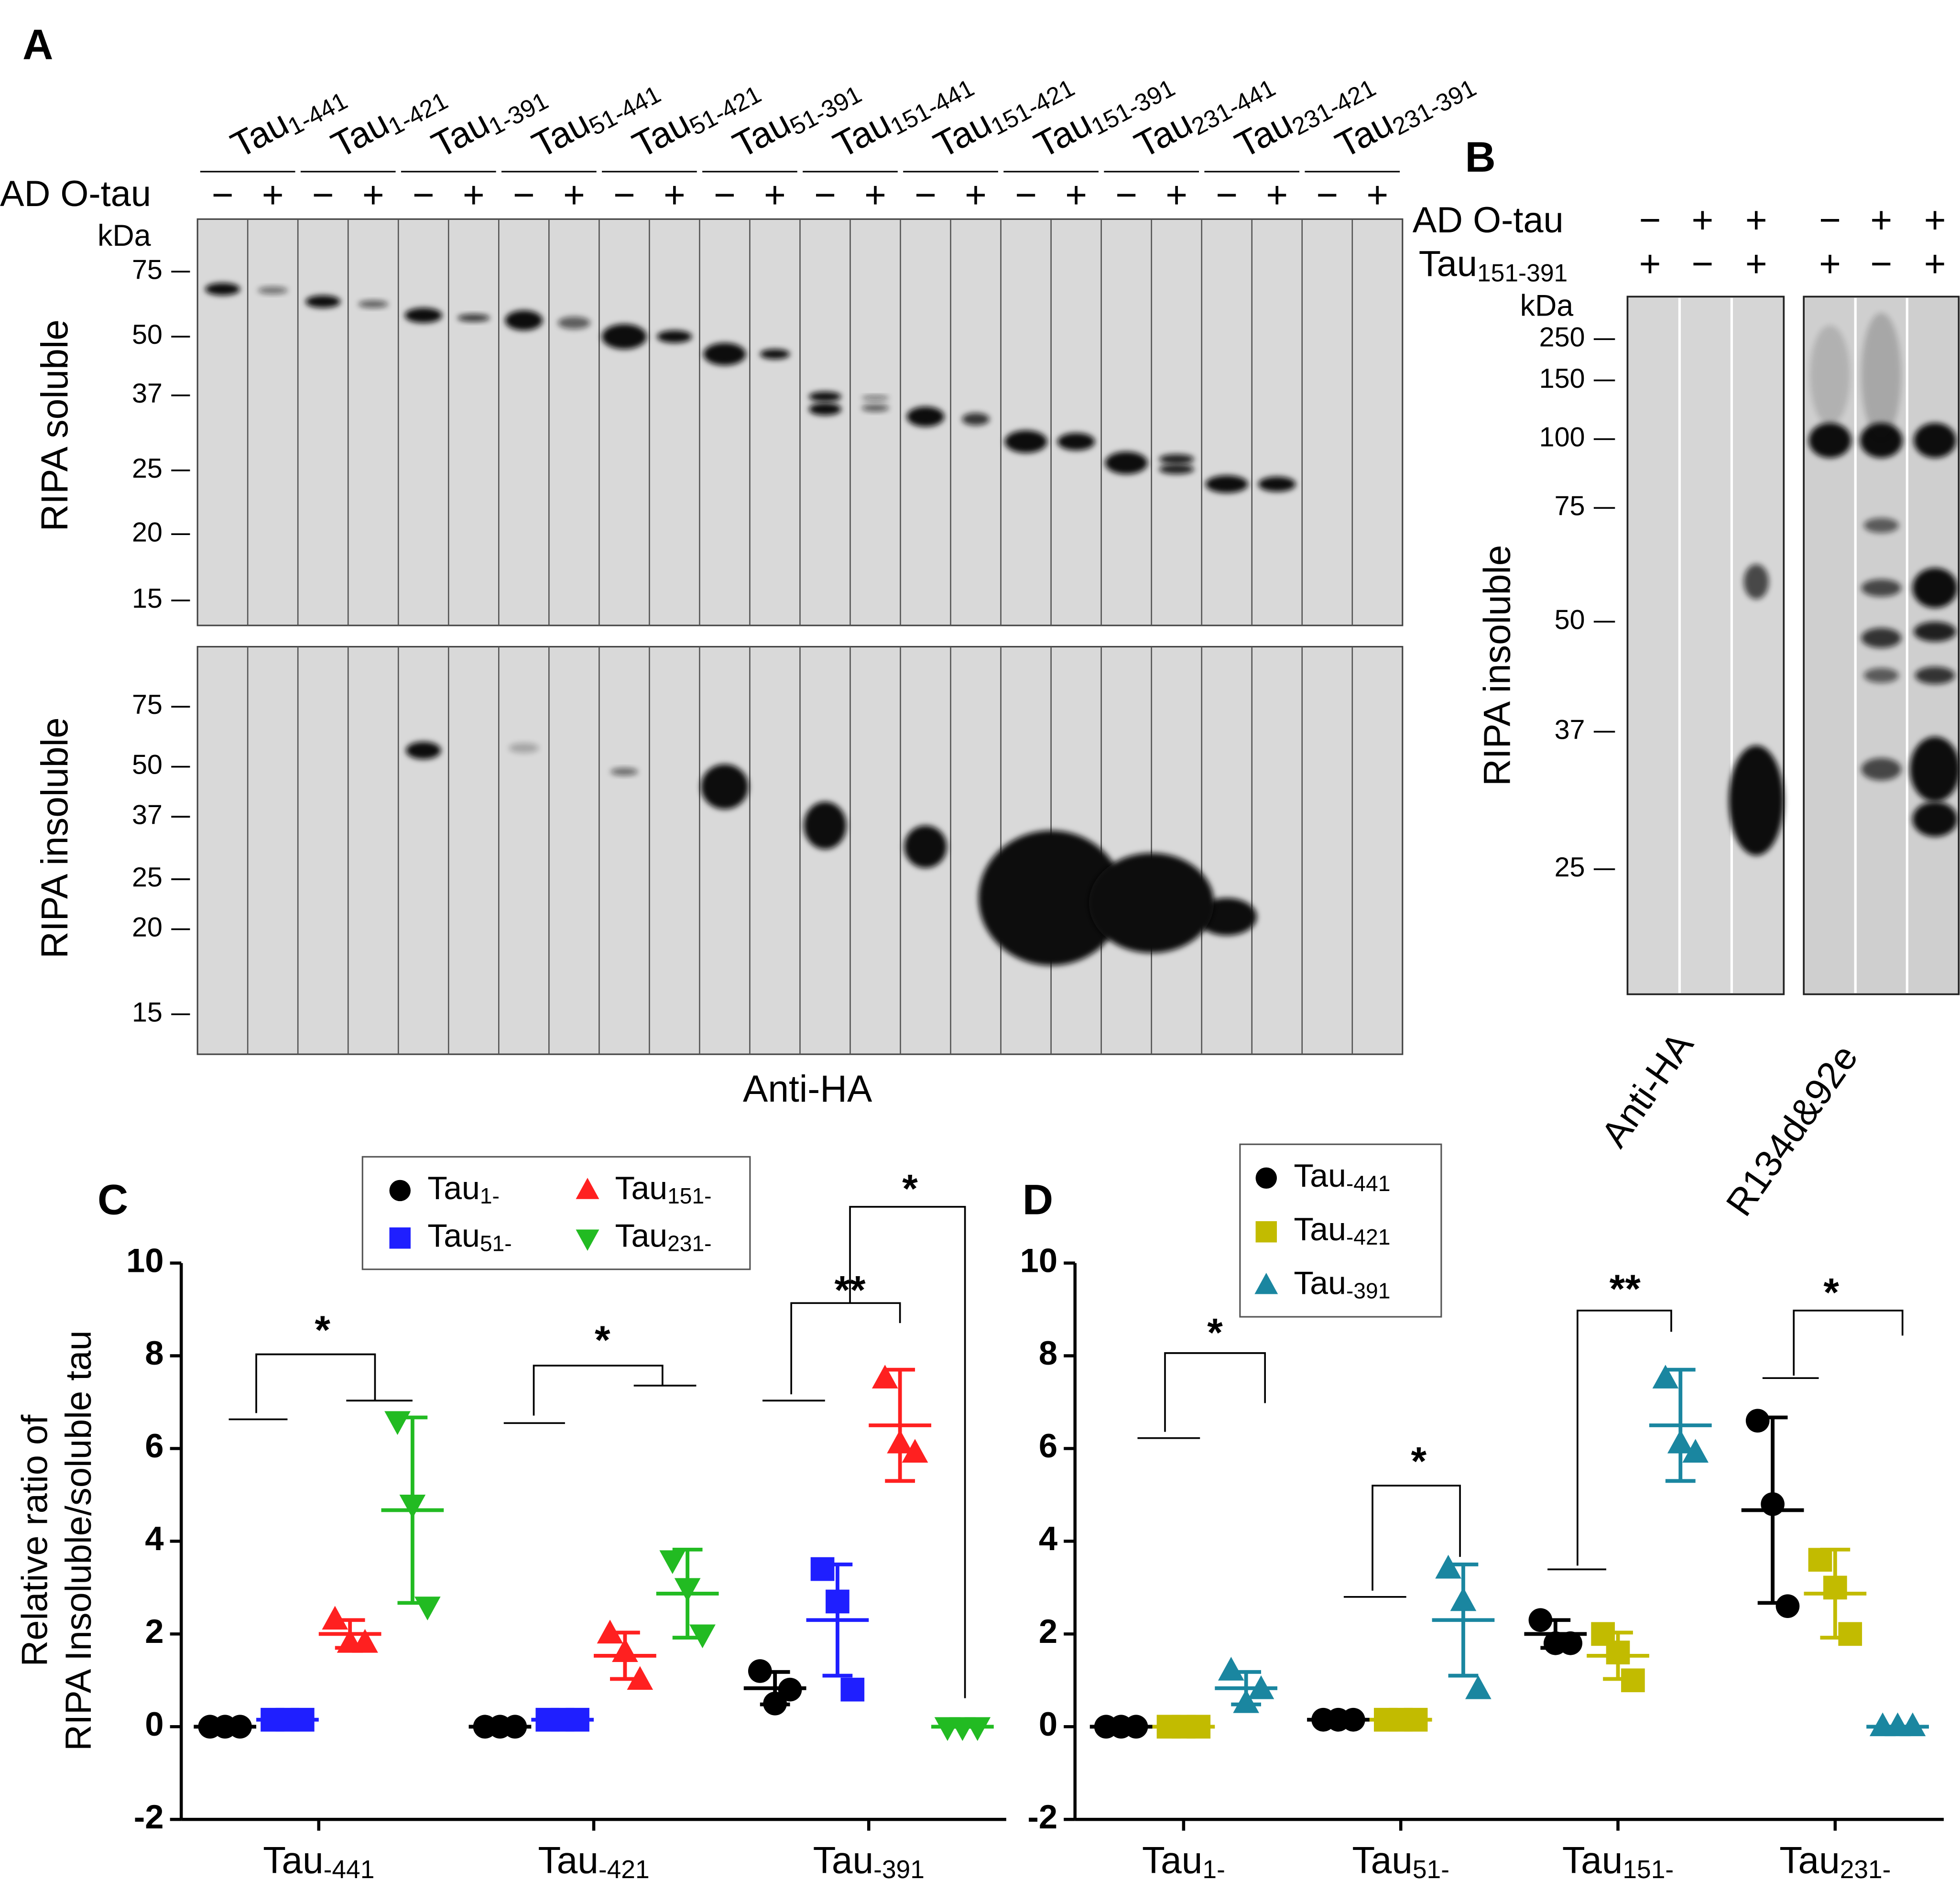 The image size is (1960, 1881). Describe the element at coordinates (78, 1540) in the screenshot. I see `y-axis-label: RIPA Insoluble/soluble tau` at that location.